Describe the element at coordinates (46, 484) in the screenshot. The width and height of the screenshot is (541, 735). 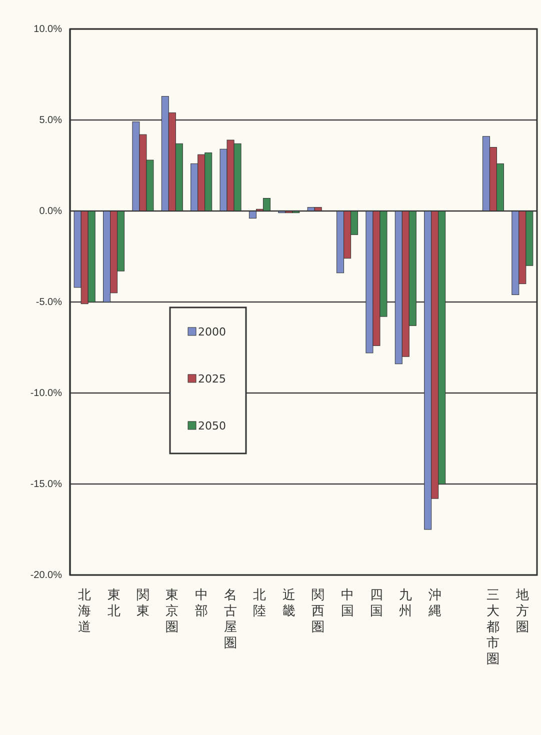
I see `y-tick-label: -15.0%` at that location.